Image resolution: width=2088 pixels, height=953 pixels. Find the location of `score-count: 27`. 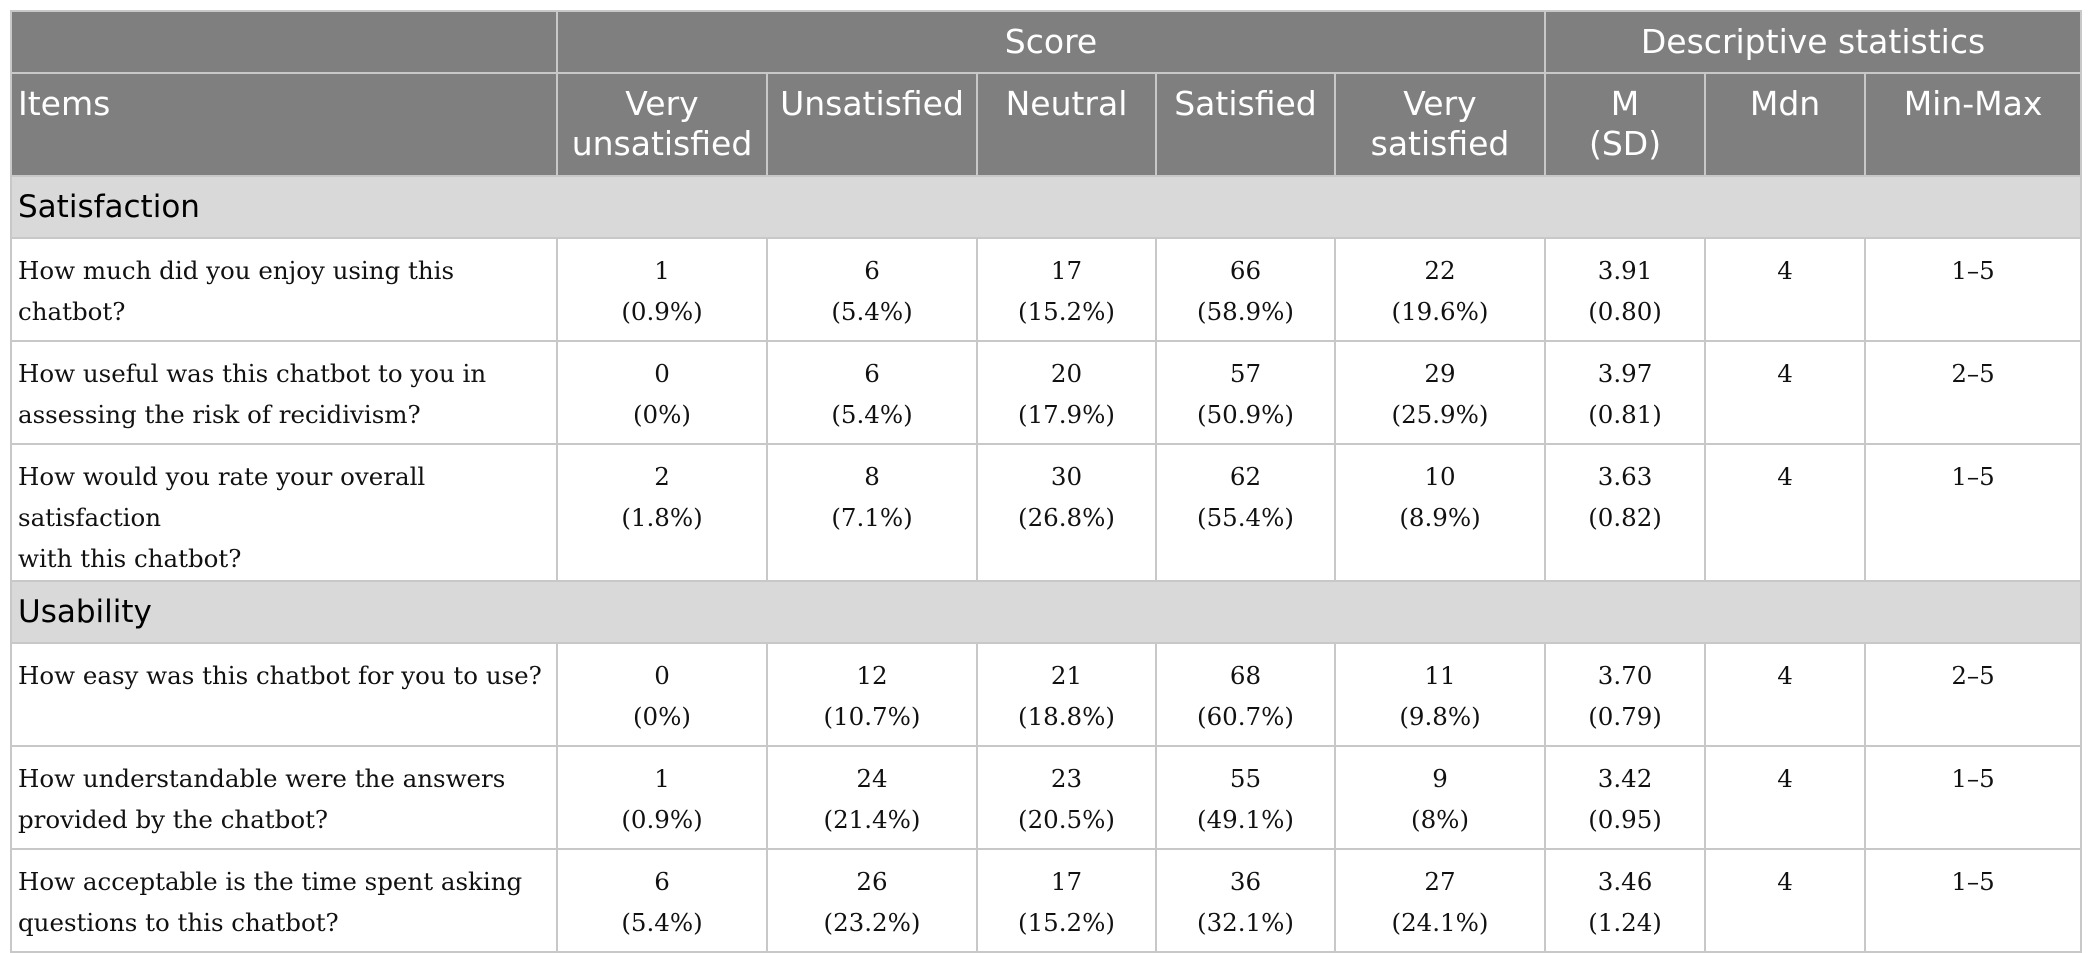

score-count: 27 is located at coordinates (1440, 881).